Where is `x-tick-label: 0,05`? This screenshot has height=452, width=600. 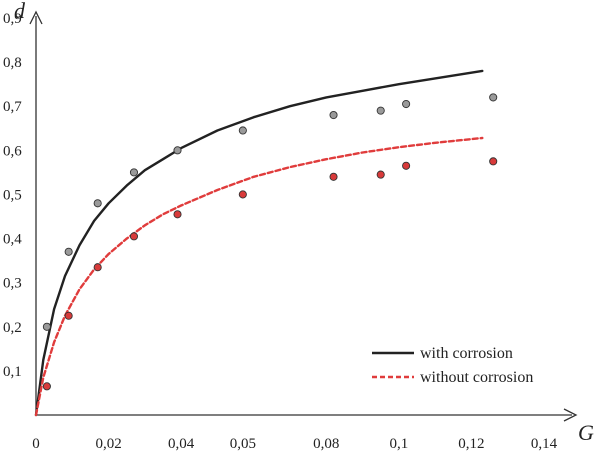 x-tick-label: 0,05 is located at coordinates (243, 444).